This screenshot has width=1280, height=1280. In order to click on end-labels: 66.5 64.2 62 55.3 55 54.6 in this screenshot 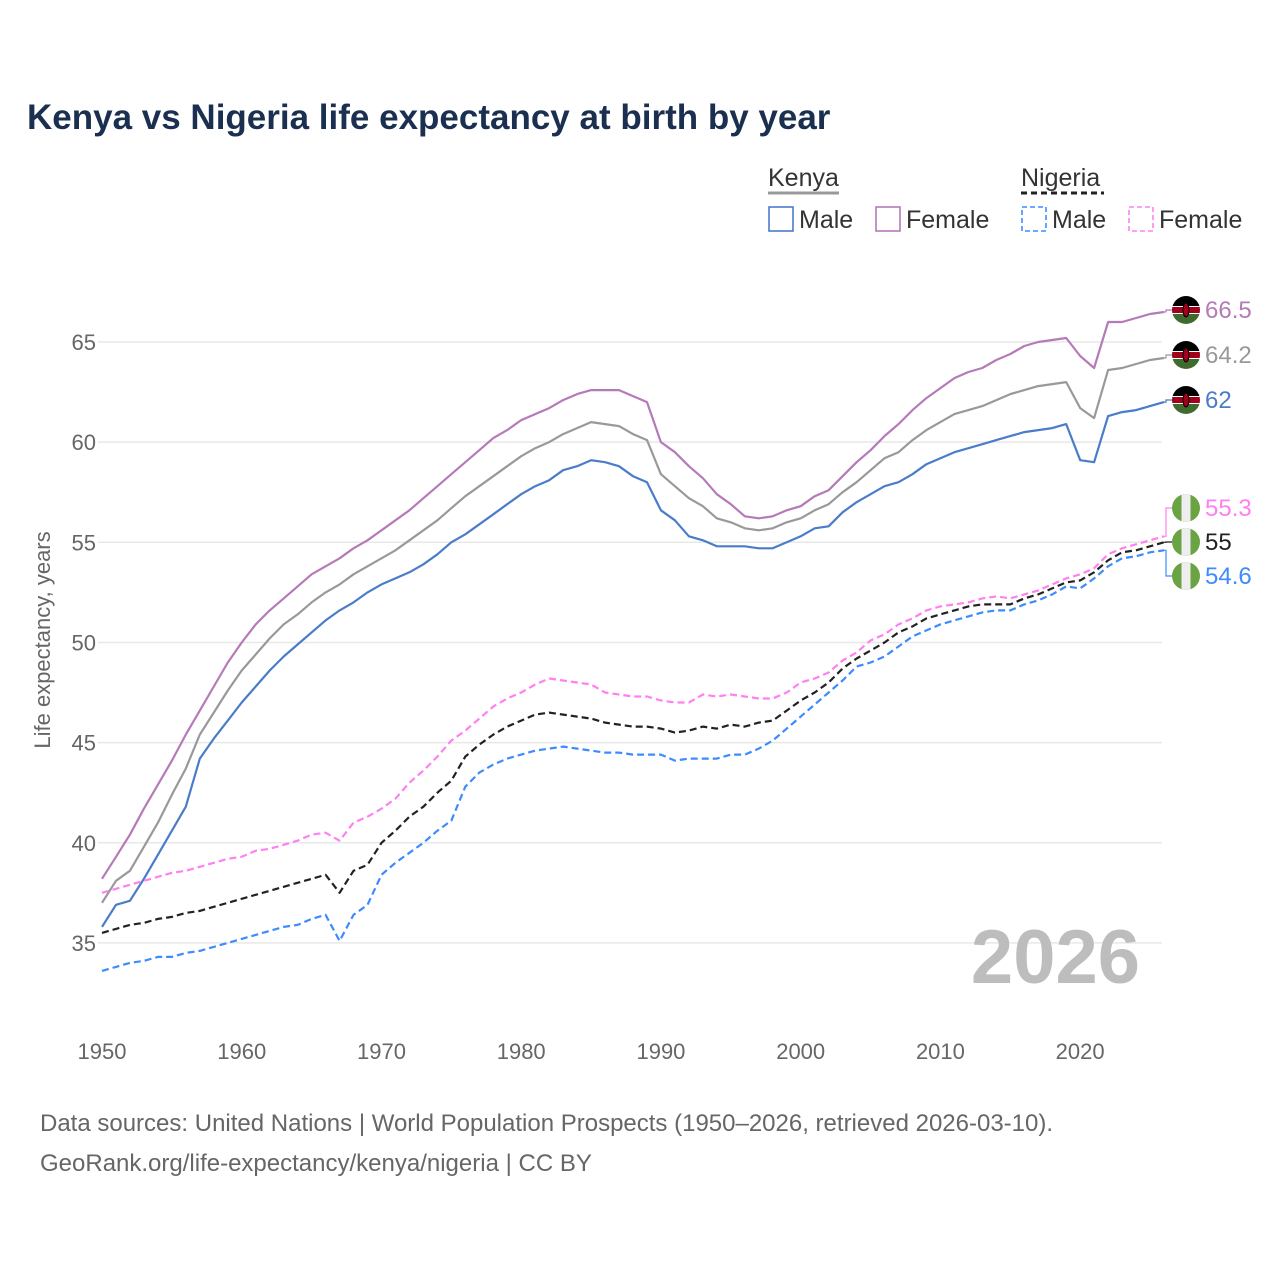, I will do `click(1208, 443)`.